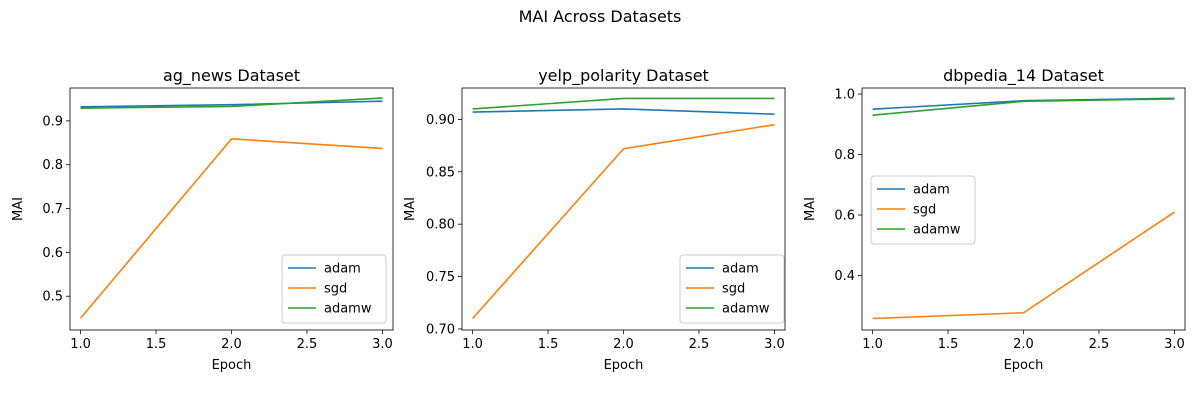 The height and width of the screenshot is (400, 1200). Describe the element at coordinates (440, 120) in the screenshot. I see `y-tick-label: 0.90` at that location.